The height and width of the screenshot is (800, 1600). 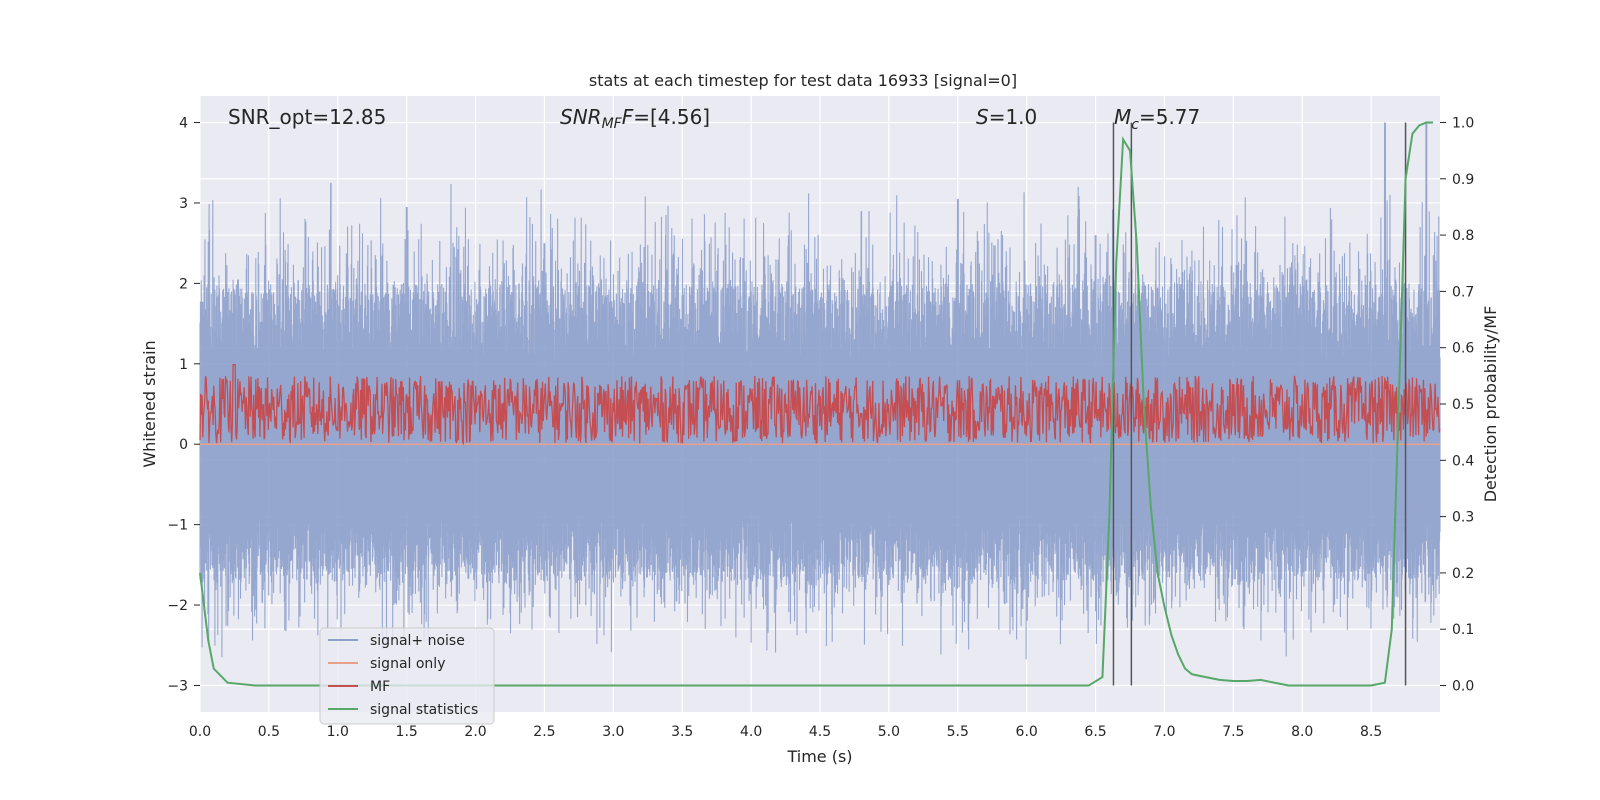 I want to click on snr-mf-main: SNR, so click(x=581, y=117).